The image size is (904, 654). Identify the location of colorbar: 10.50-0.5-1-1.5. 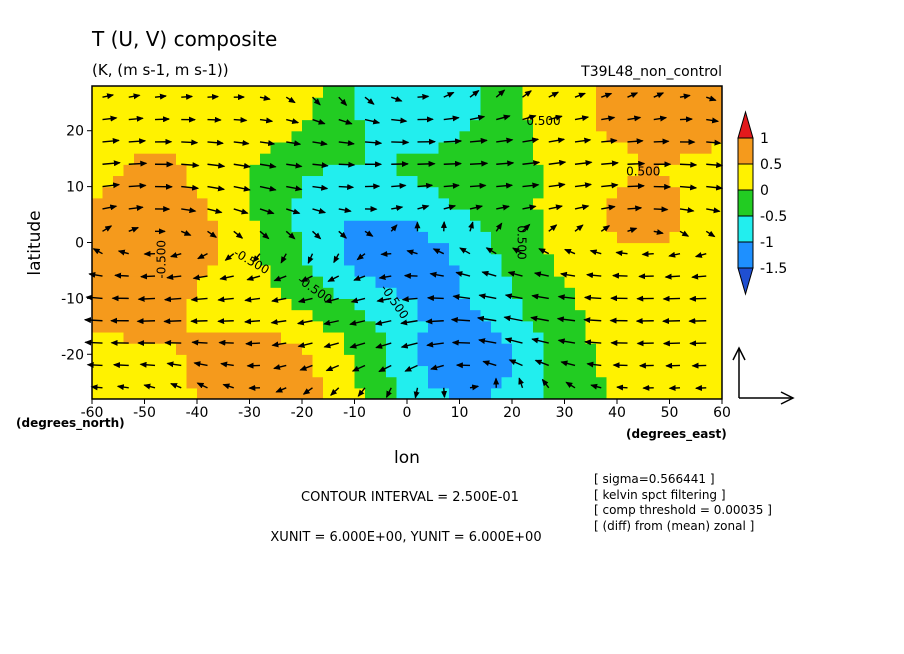
(762, 203).